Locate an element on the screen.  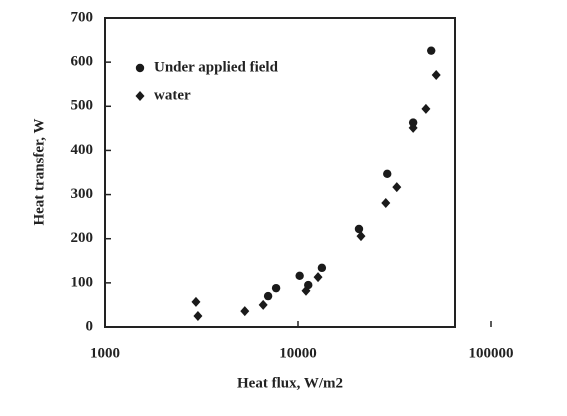
y-tick-label: 300 is located at coordinates (82, 194).